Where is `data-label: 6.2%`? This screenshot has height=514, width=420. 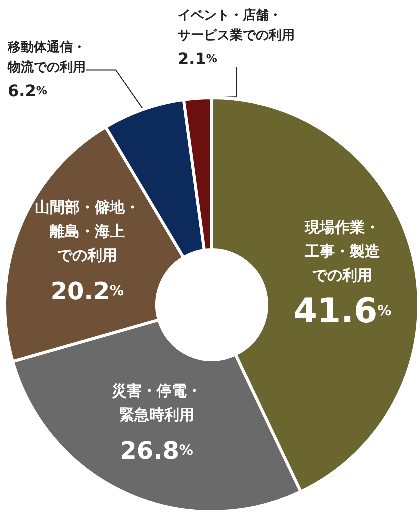
data-label: 6.2% is located at coordinates (28, 91).